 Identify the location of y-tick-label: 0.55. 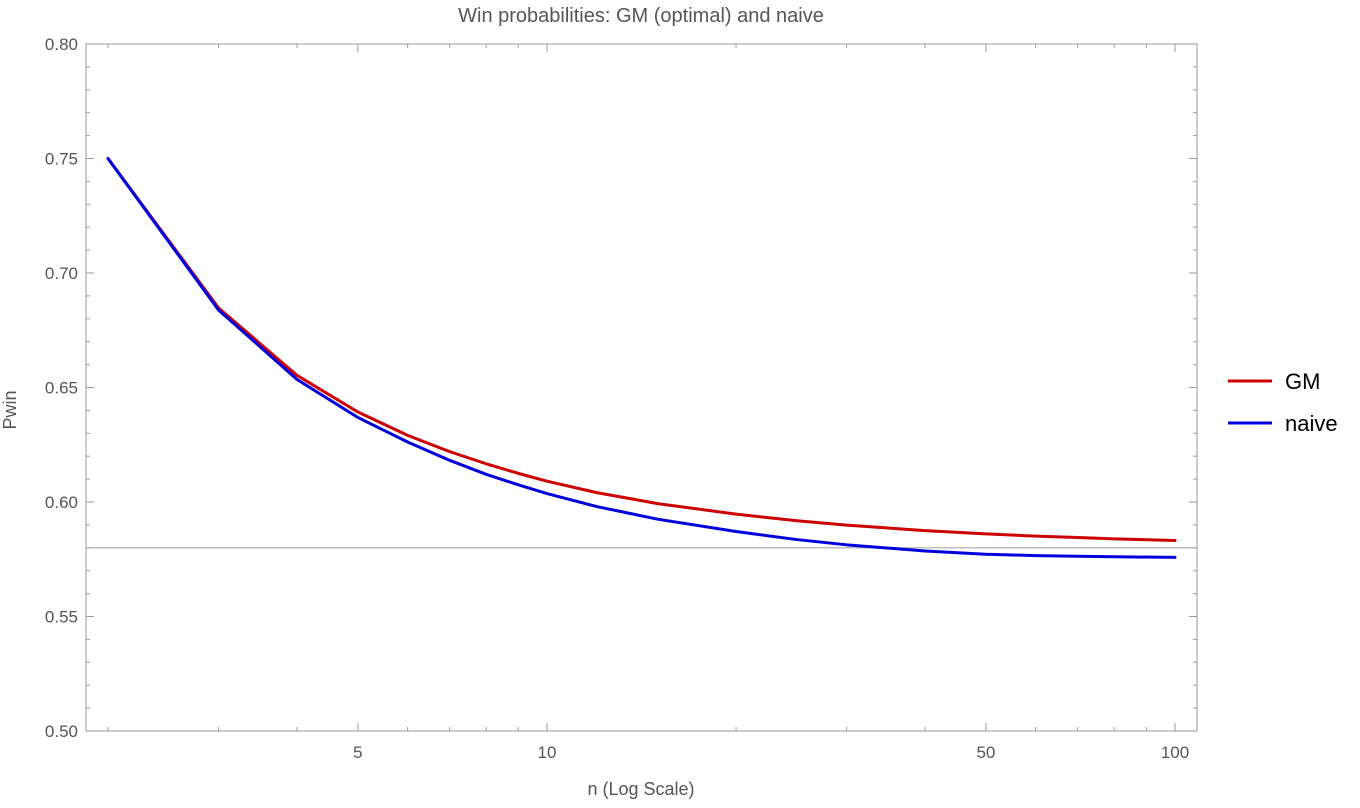
(61, 617).